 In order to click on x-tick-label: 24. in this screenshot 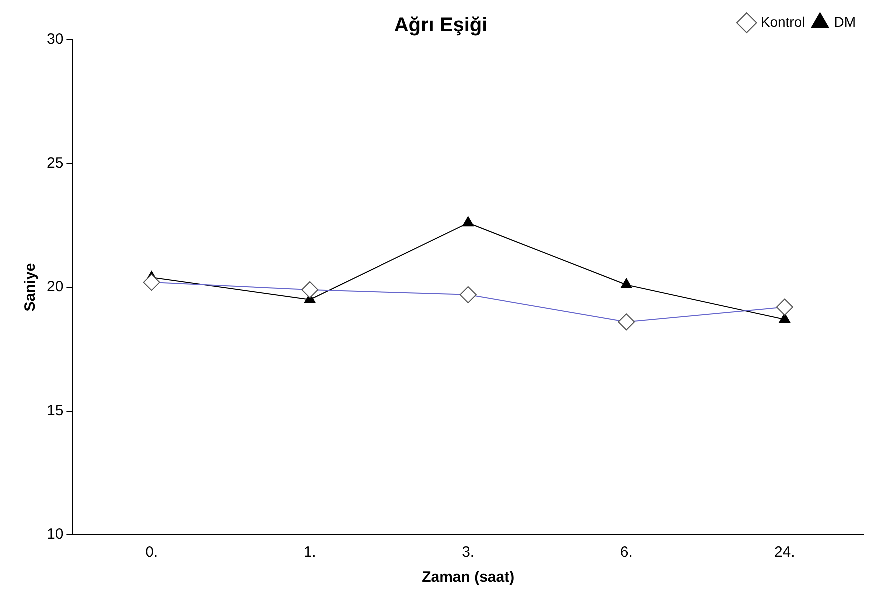, I will do `click(785, 553)`.